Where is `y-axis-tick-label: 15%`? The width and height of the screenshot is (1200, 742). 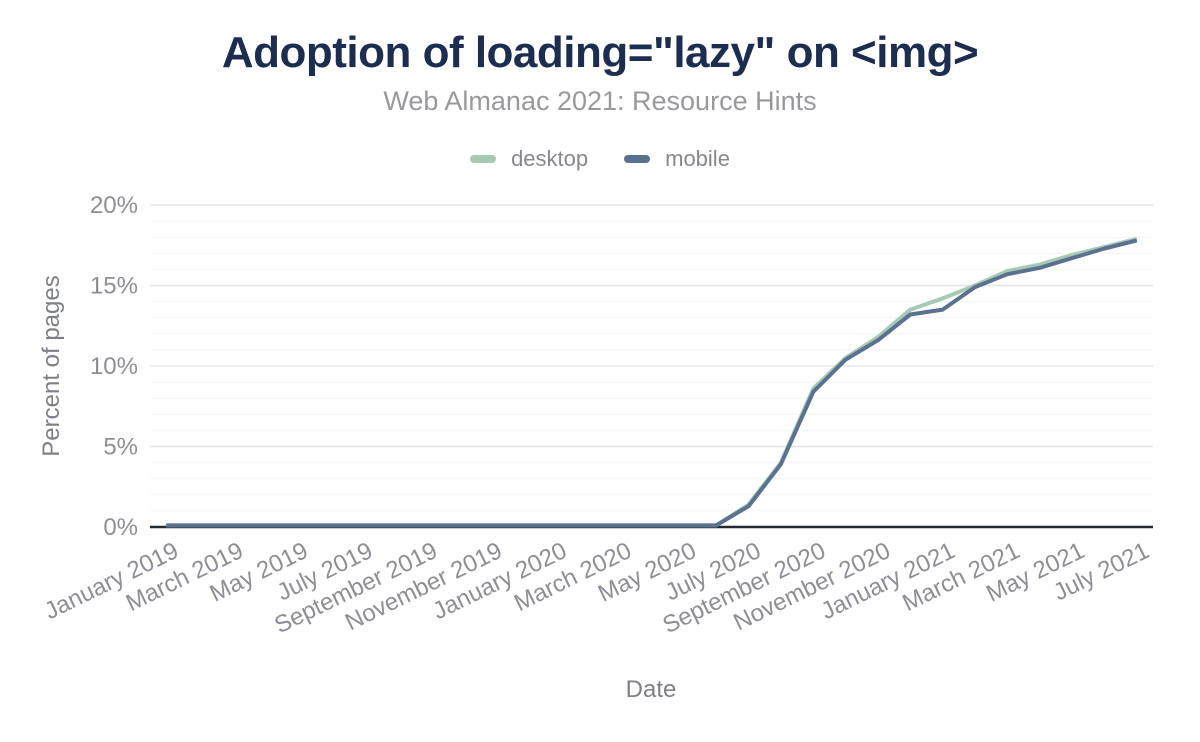
y-axis-tick-label: 15% is located at coordinates (114, 286).